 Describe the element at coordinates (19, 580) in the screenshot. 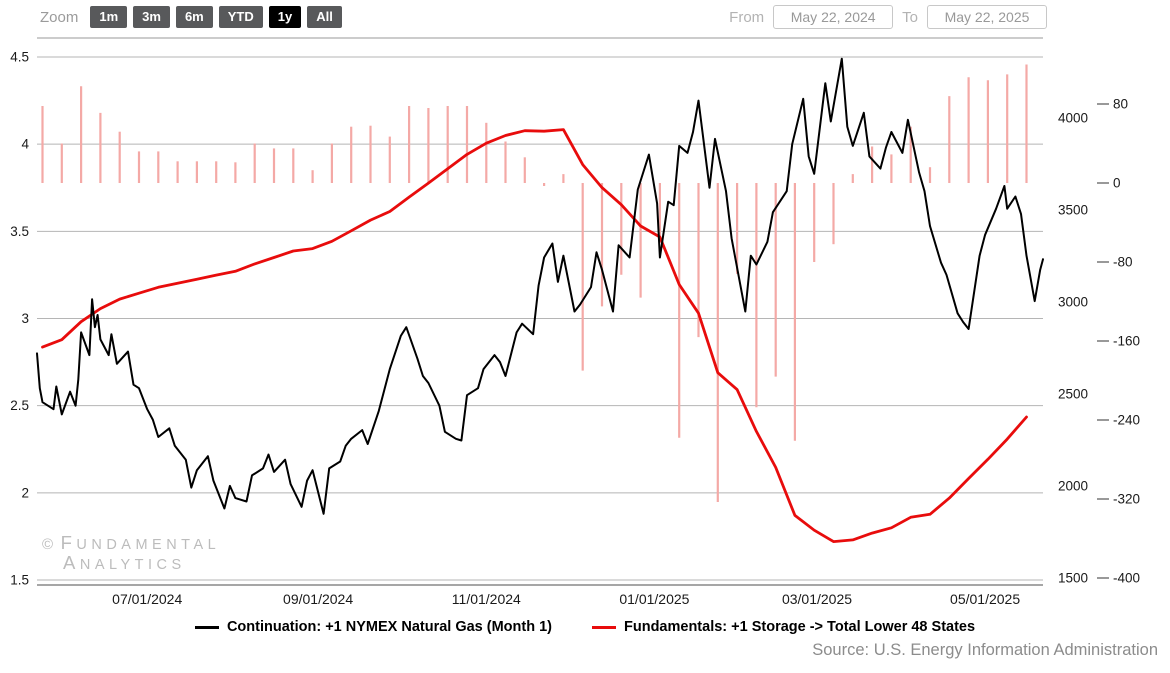

I see `axis-tick-label: 1.5` at that location.